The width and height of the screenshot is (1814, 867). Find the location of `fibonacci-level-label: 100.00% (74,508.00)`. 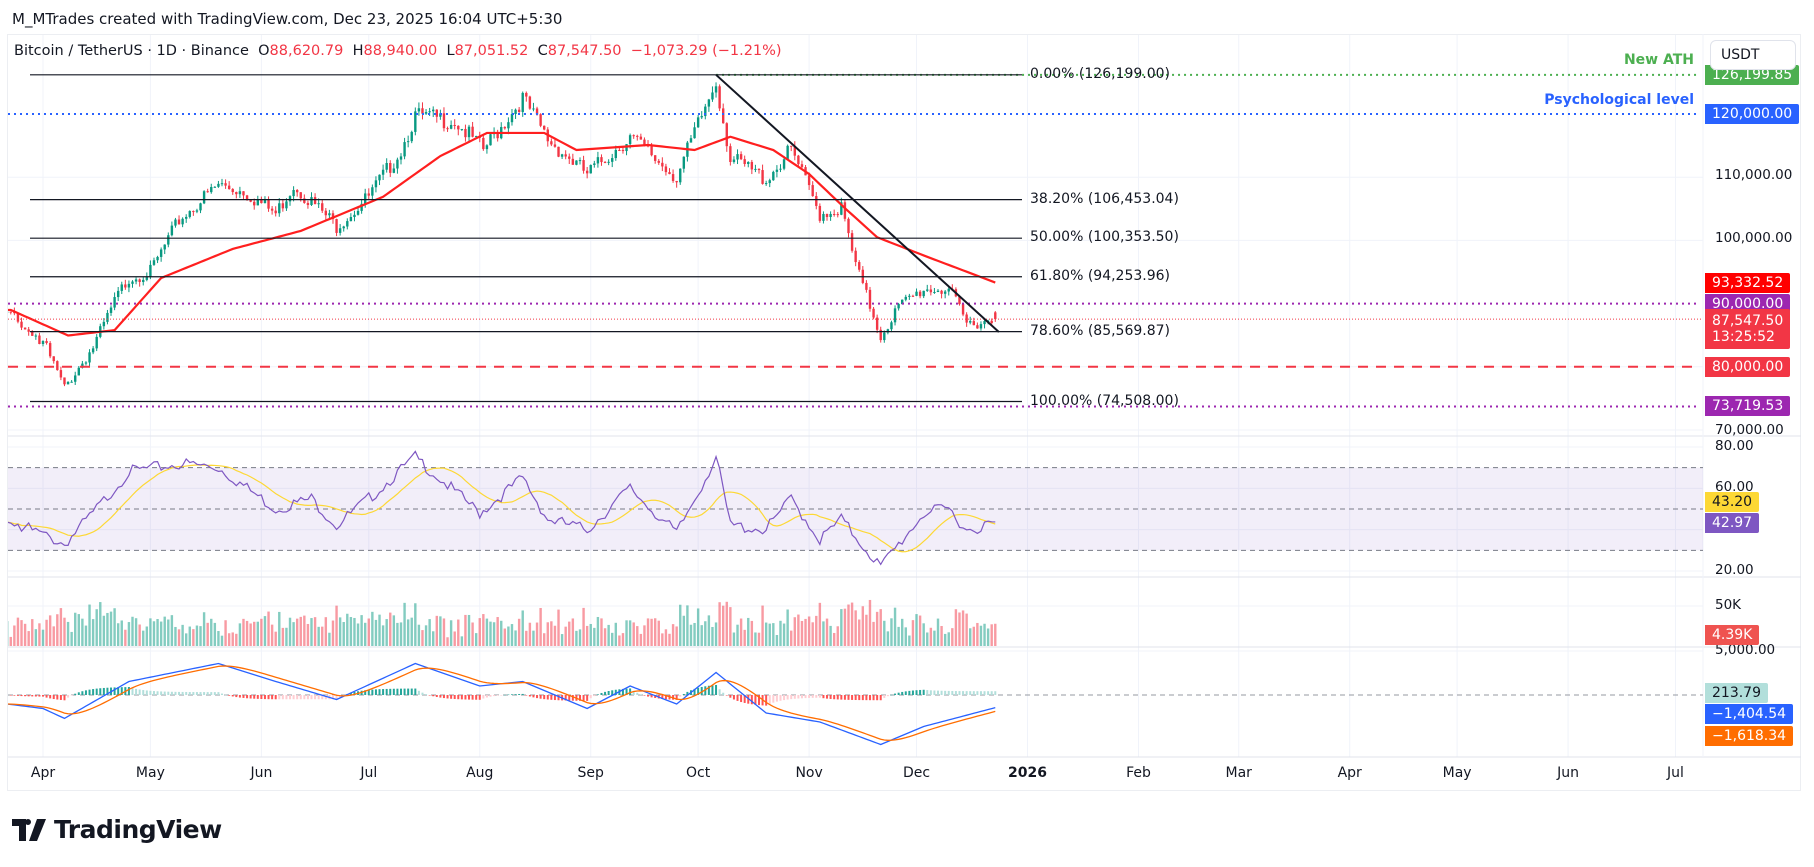

fibonacci-level-label: 100.00% (74,508.00) is located at coordinates (1104, 400).